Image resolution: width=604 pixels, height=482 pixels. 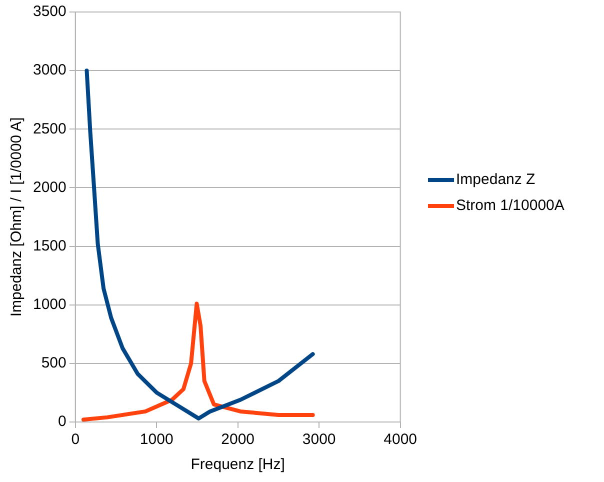 I want to click on legend-label: Impedanz Z, so click(x=496, y=180).